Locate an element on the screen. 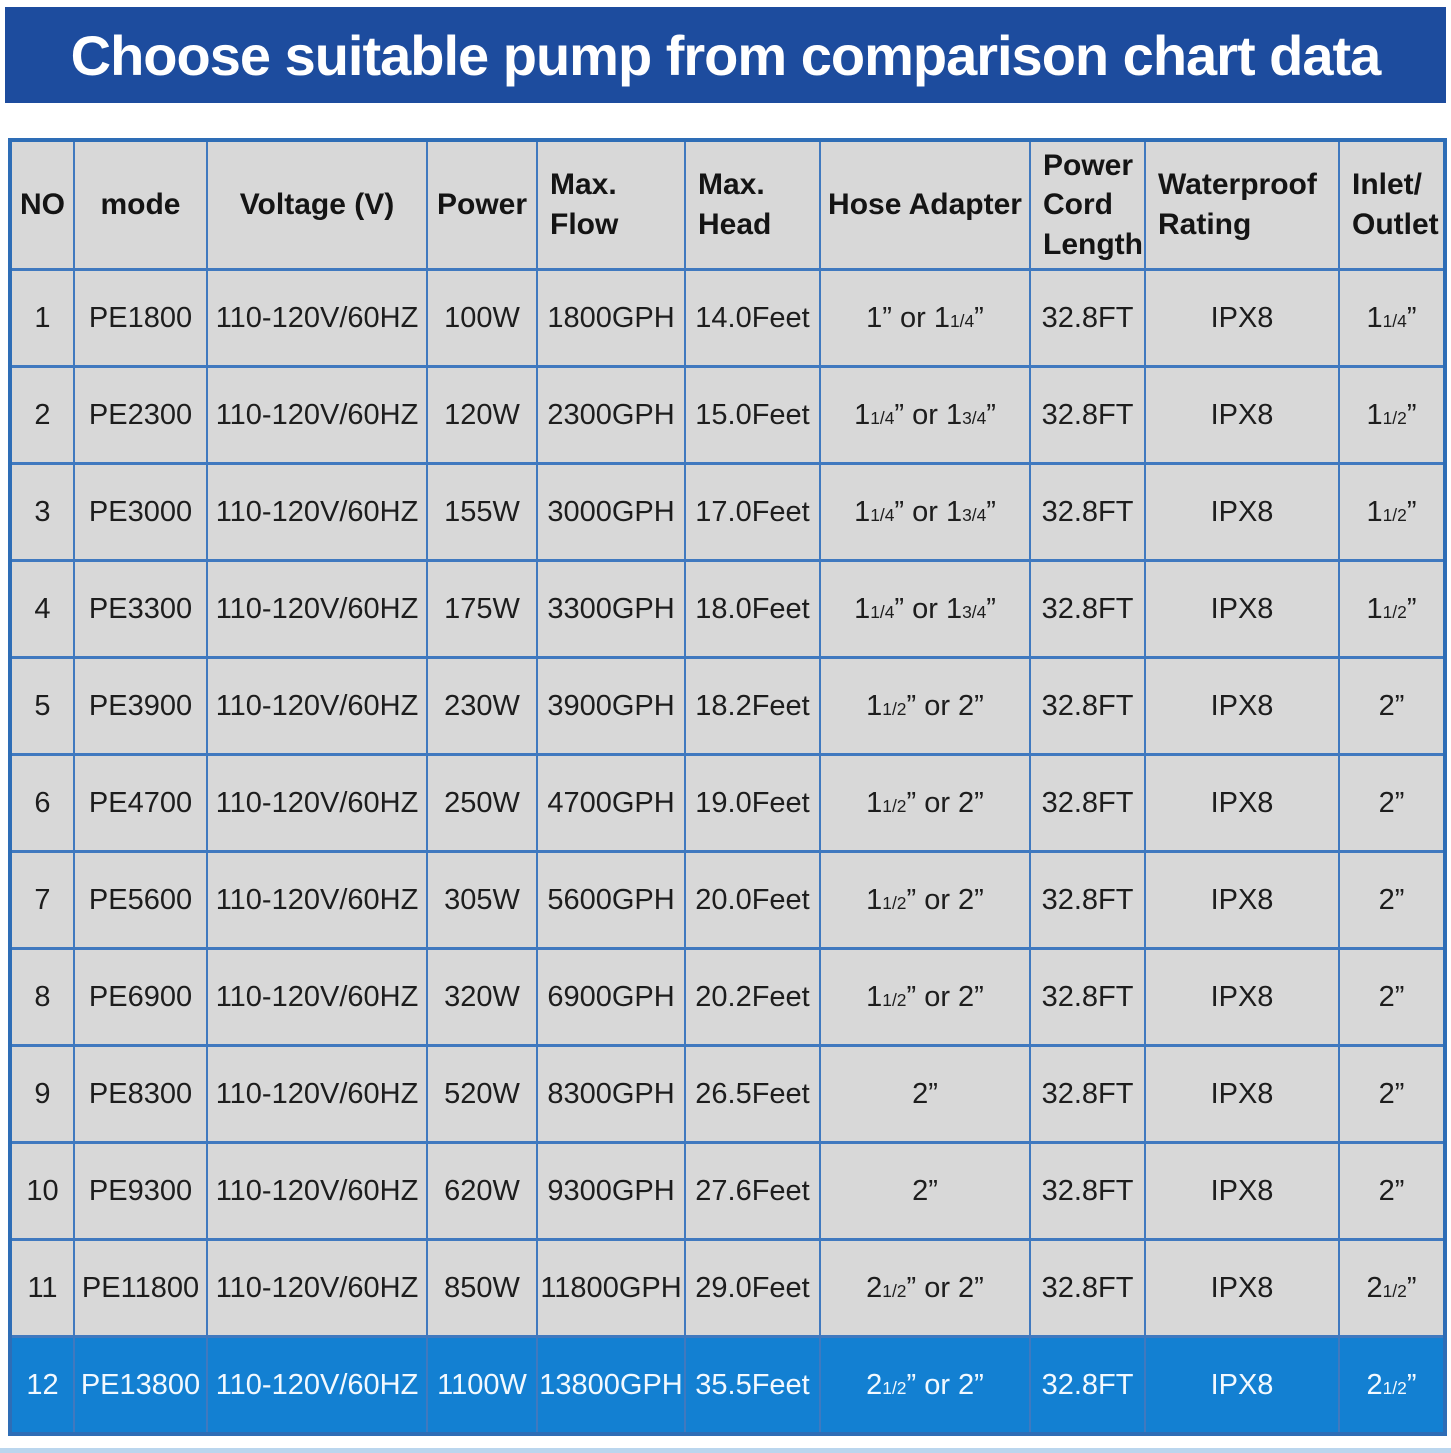  table-cell-max-head: 17.0Feet is located at coordinates (752, 512).